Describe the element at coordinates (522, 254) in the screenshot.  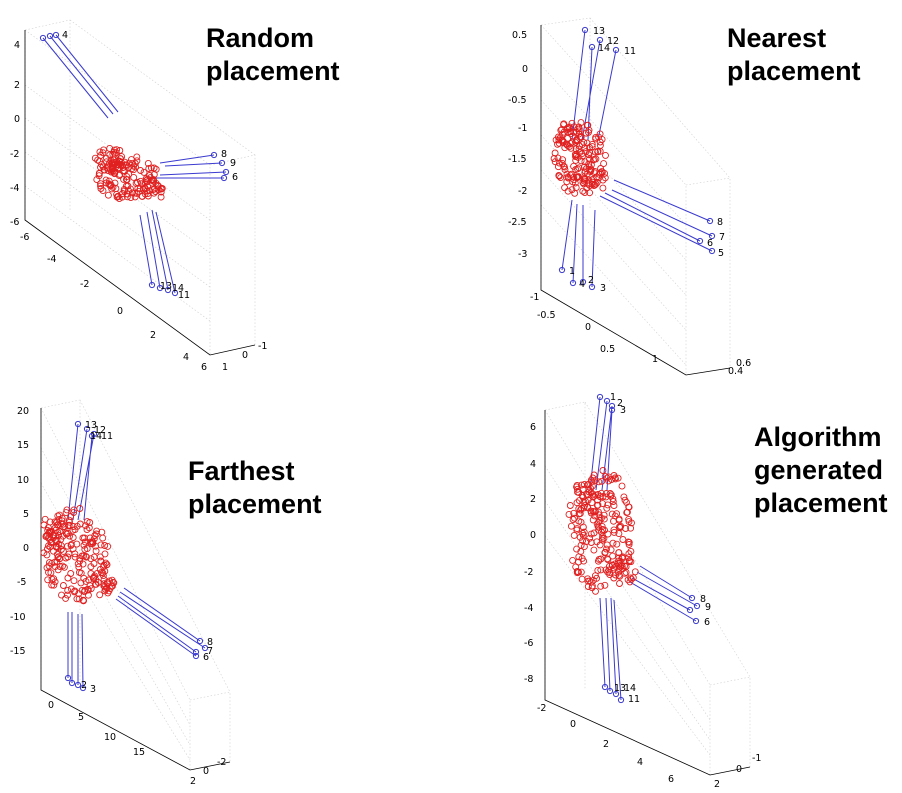
I see `y-tick: -3` at that location.